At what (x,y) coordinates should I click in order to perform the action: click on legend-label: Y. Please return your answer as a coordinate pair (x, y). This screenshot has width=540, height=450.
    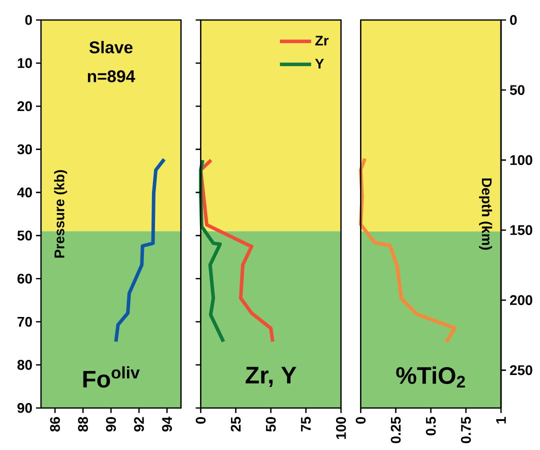
    Looking at the image, I should click on (319, 63).